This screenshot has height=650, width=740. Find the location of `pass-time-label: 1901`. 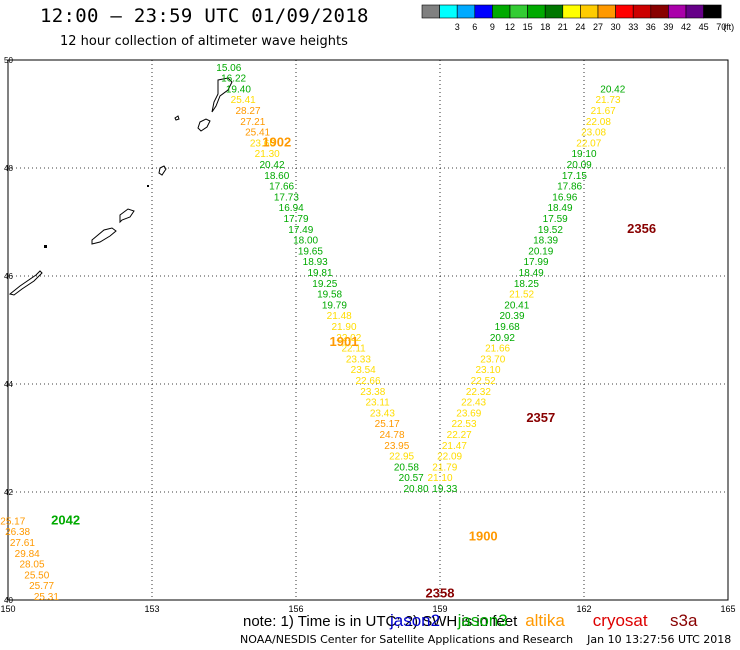

pass-time-label: 1901 is located at coordinates (344, 341).